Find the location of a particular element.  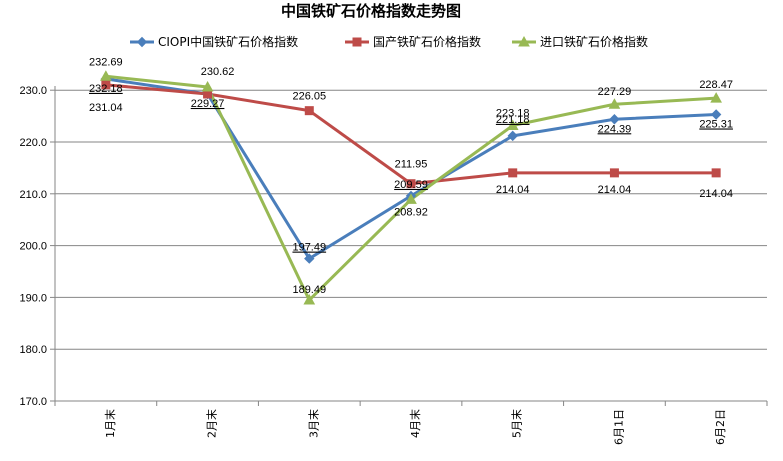

data-label: 230.62 is located at coordinates (218, 72).